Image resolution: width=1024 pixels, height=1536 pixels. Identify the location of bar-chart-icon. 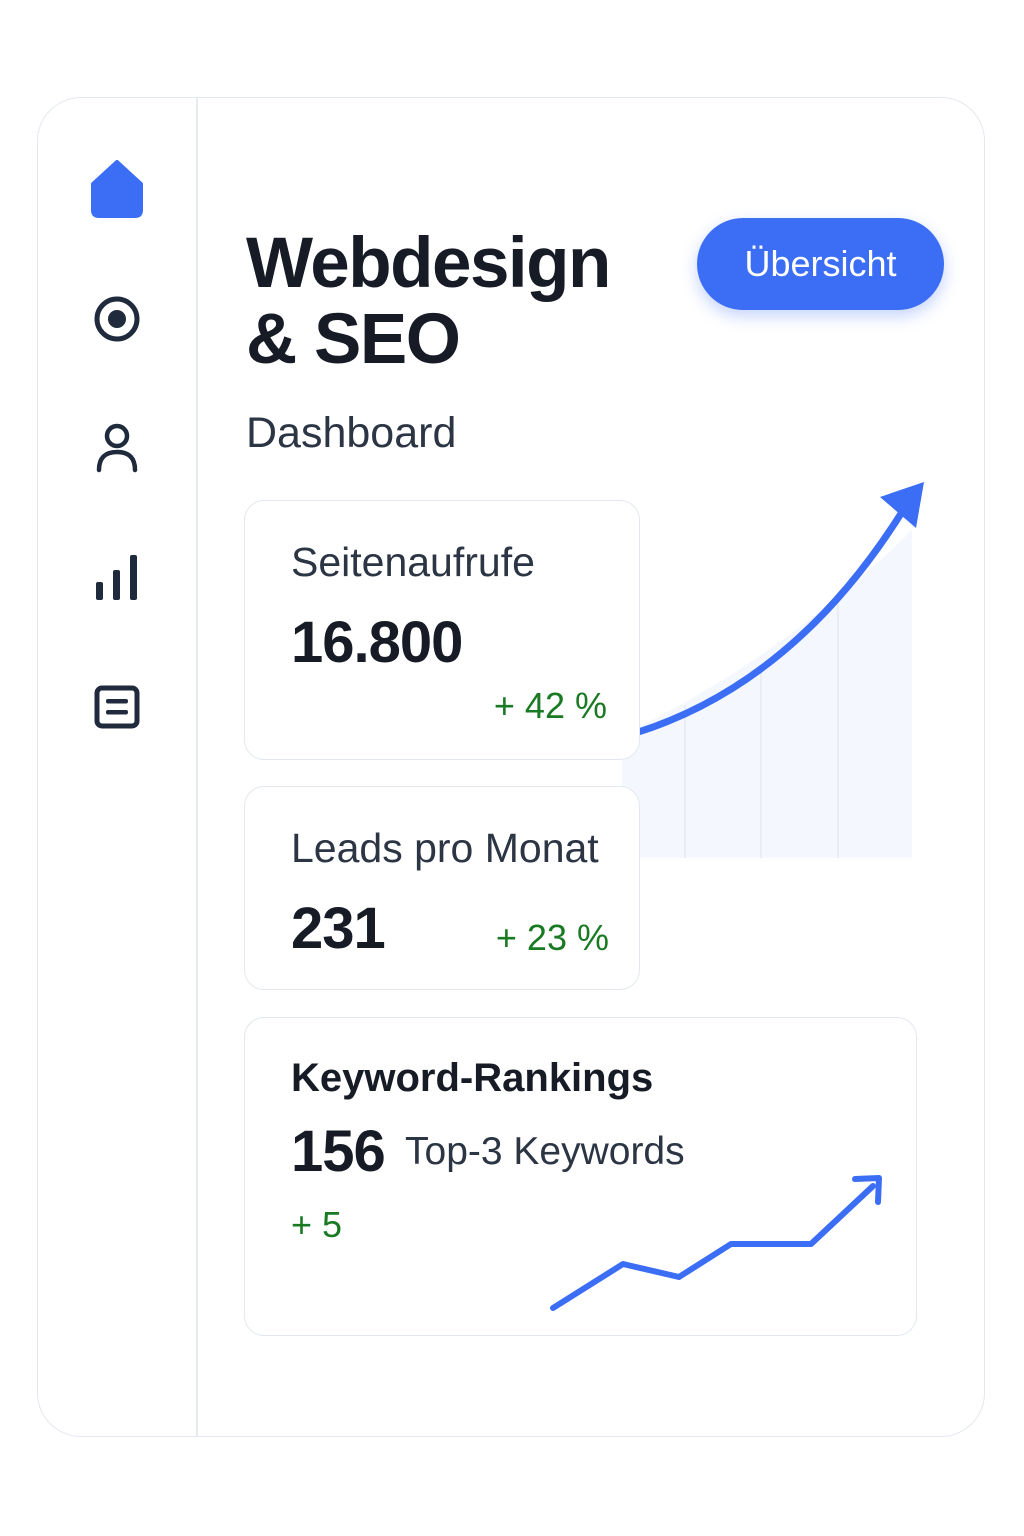
(116, 577).